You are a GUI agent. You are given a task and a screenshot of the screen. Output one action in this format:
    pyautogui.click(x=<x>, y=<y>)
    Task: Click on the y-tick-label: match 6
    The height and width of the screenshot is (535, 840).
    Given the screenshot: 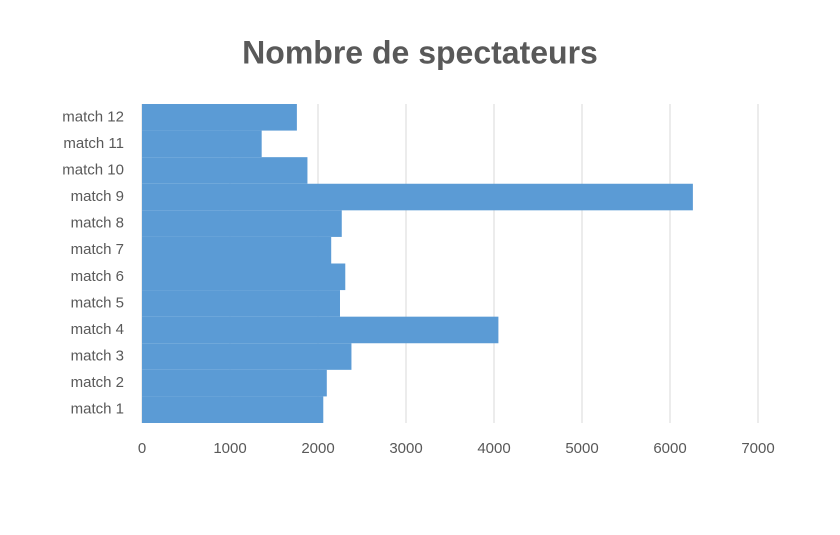 What is the action you would take?
    pyautogui.click(x=97, y=276)
    